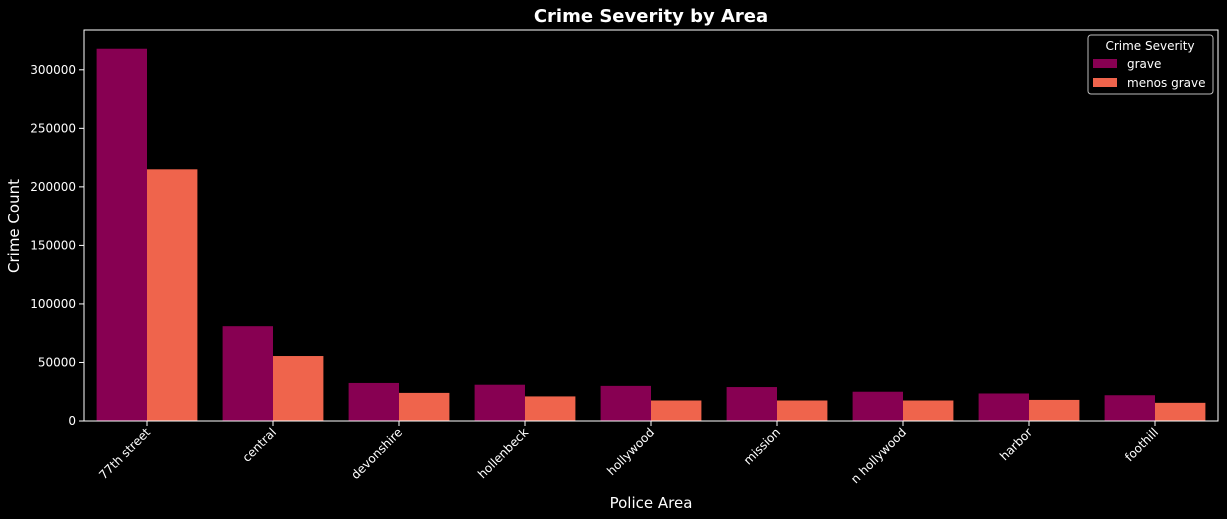  I want to click on legend-box, so click(1150, 64).